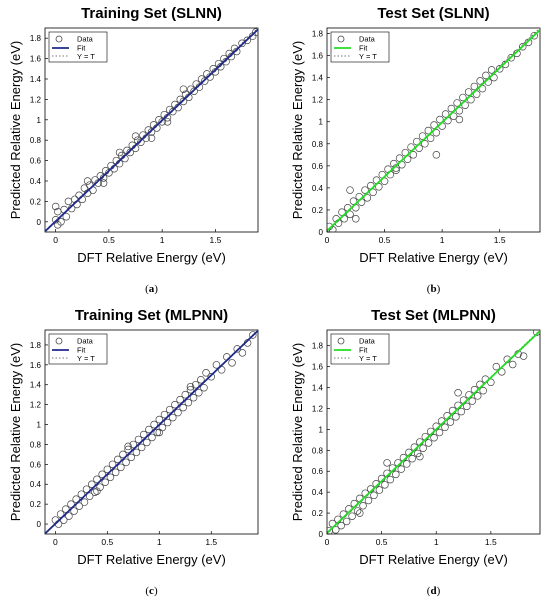 The width and height of the screenshot is (550, 604). What do you see at coordinates (36, 79) in the screenshot?
I see `y-tick-label: 1.4` at bounding box center [36, 79].